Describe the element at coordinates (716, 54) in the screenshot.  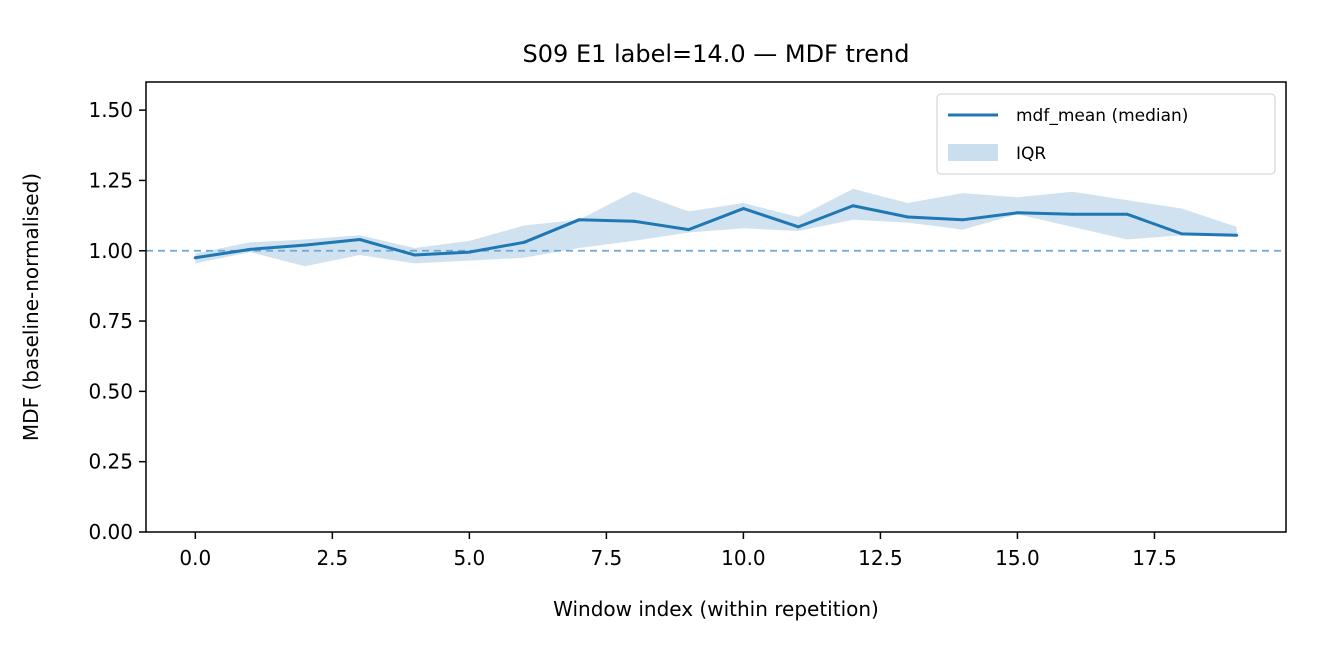
I see `chart-title: S09 E1 label=14.0 — MDF trend` at that location.